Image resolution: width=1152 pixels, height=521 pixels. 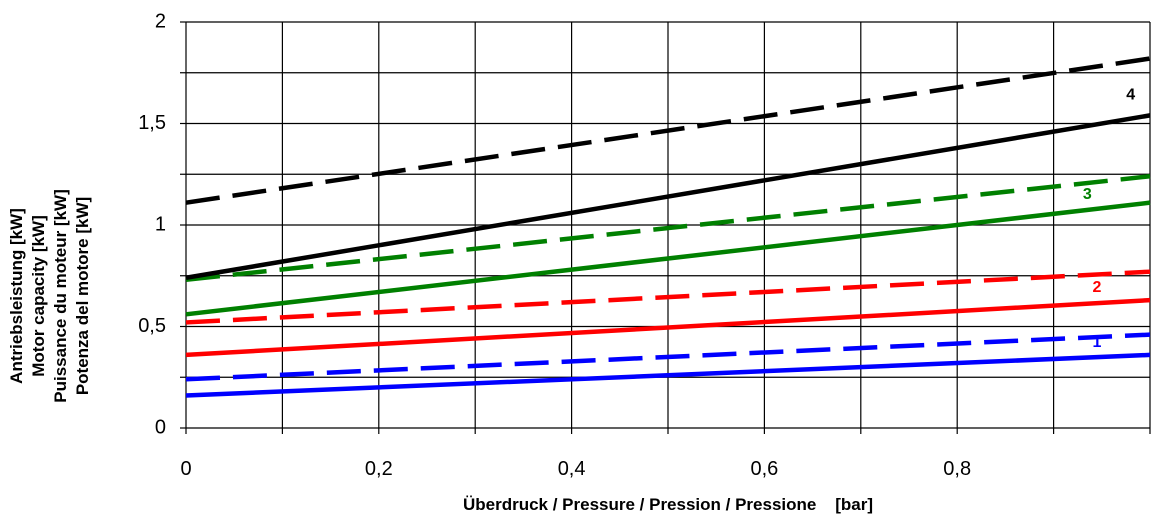 What do you see at coordinates (185, 469) in the screenshot?
I see `x-tick-label: 0` at bounding box center [185, 469].